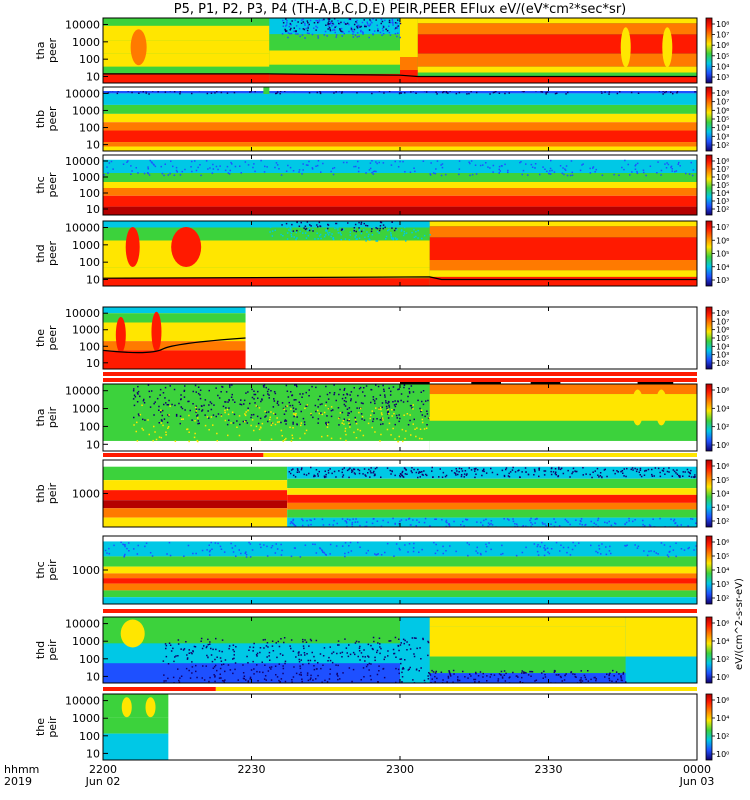 The image size is (750, 800). I want to click on spectrogram-tha_peir, so click(400, 417).